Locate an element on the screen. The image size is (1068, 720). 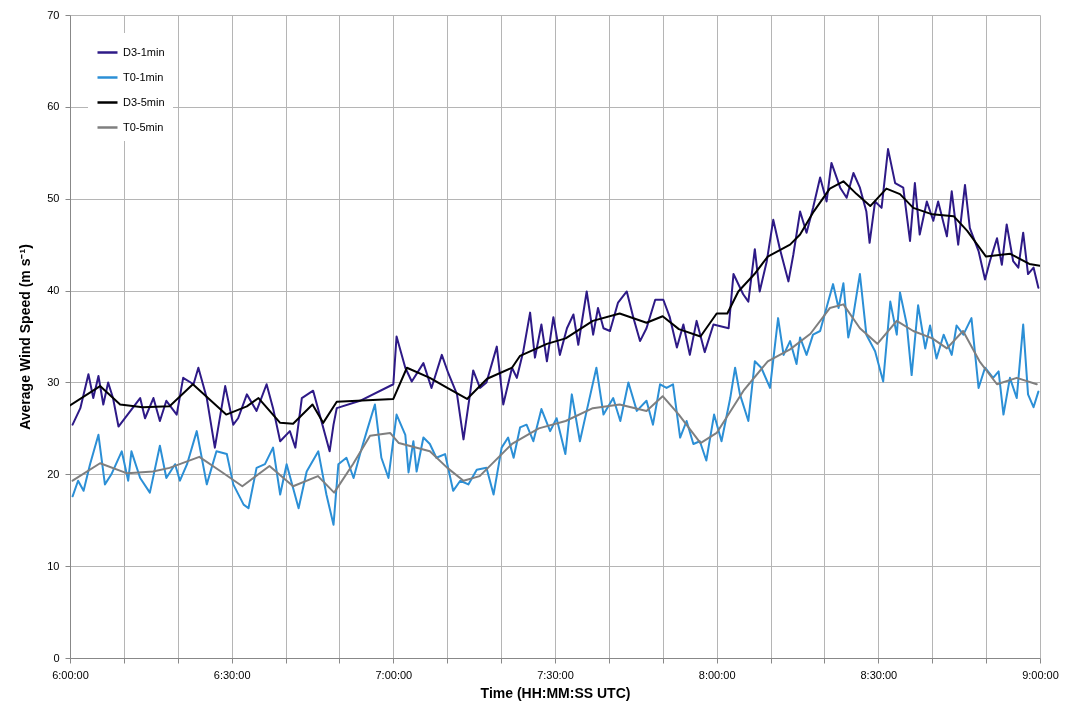
y-tick-label: 40 is located at coordinates (53, 290).